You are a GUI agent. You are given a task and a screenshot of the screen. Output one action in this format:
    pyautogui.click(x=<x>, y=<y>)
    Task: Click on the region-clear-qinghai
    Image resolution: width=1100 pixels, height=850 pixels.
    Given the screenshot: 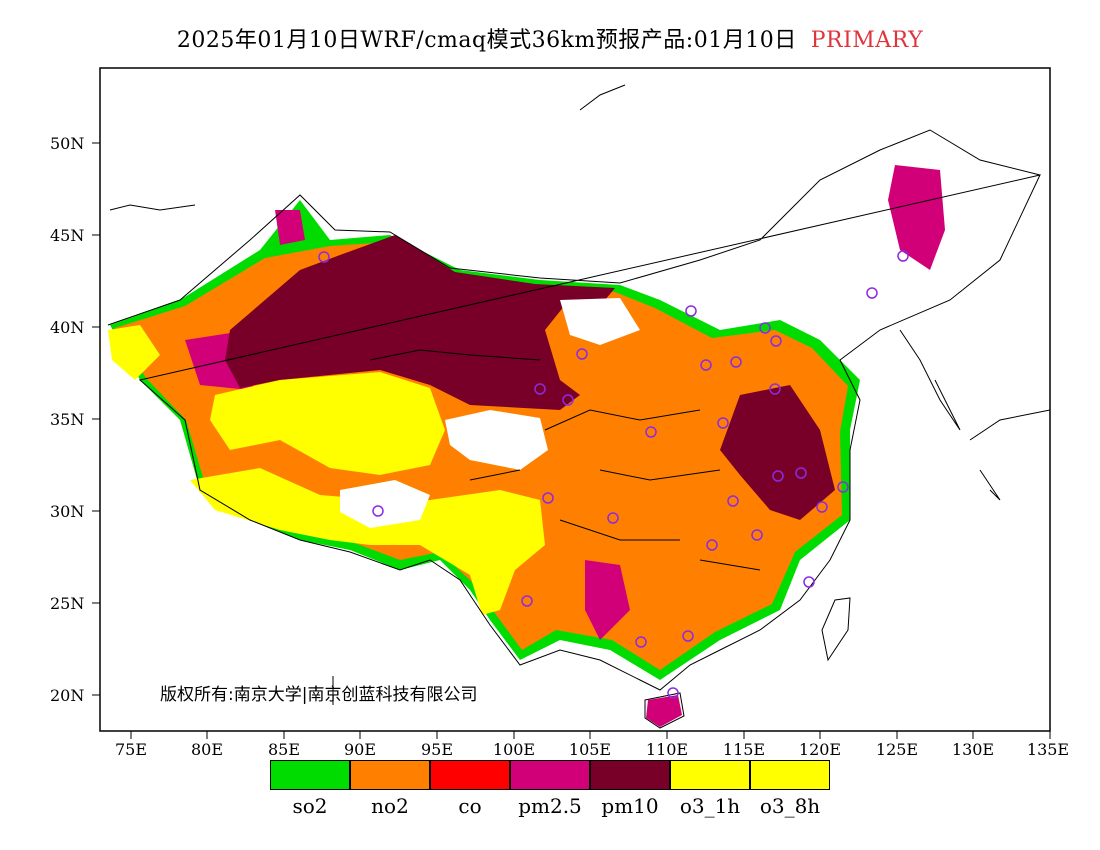 What is the action you would take?
    pyautogui.click(x=496, y=440)
    